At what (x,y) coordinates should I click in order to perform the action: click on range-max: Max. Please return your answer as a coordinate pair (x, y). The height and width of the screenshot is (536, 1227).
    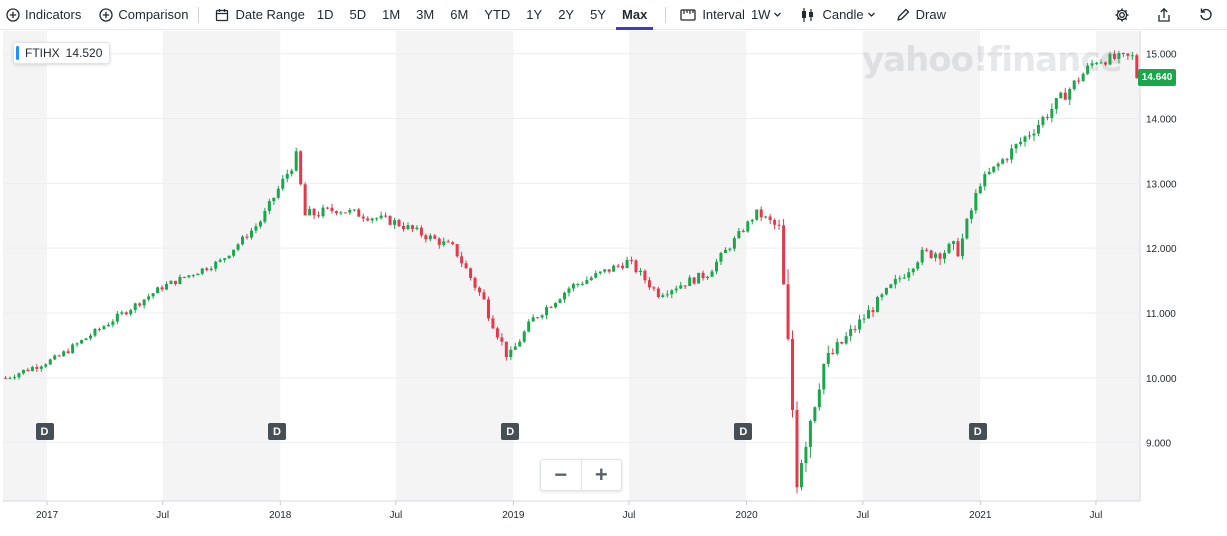
    Looking at the image, I should click on (634, 15).